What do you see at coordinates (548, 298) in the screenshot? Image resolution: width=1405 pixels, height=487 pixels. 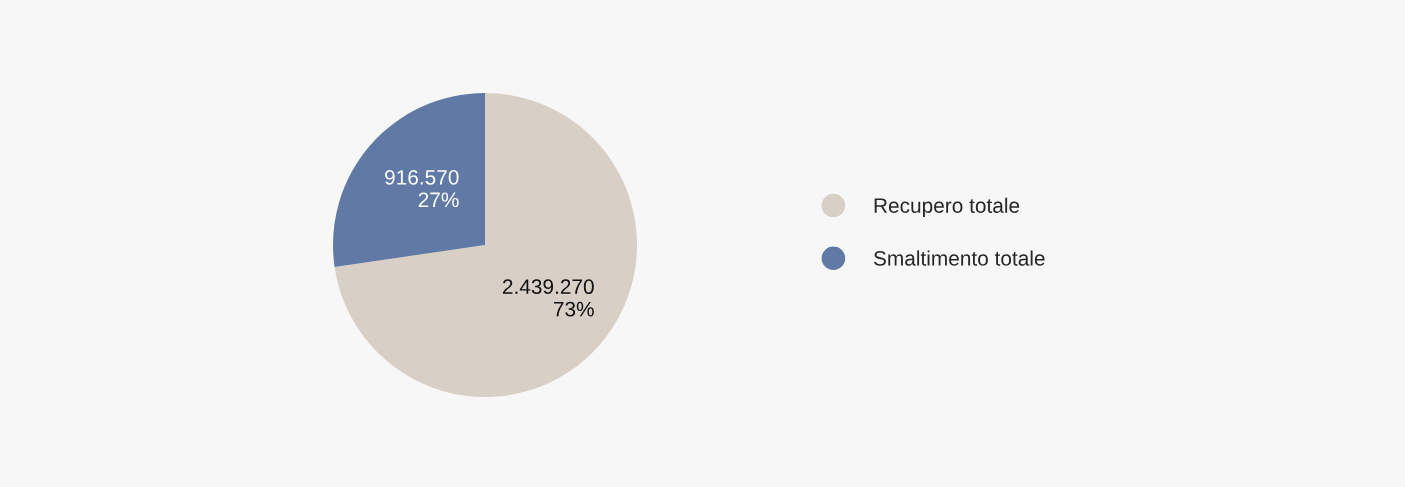 I see `data-label: 2.439.270 73%` at bounding box center [548, 298].